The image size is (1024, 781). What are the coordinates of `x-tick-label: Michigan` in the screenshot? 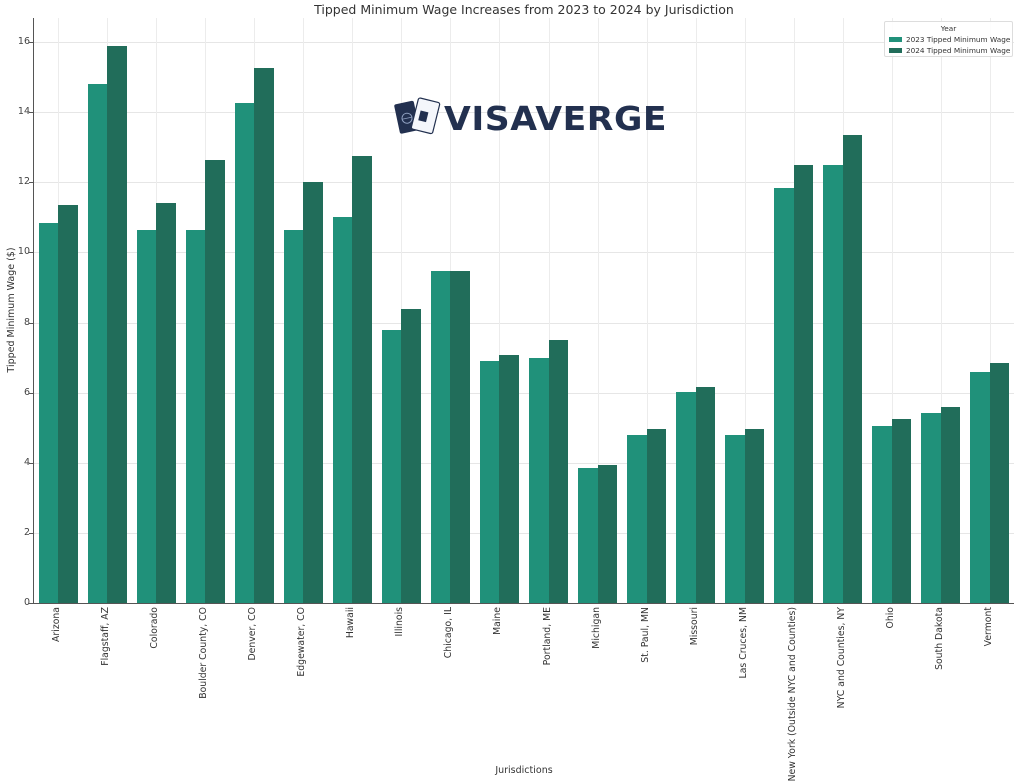 It's located at (596, 628).